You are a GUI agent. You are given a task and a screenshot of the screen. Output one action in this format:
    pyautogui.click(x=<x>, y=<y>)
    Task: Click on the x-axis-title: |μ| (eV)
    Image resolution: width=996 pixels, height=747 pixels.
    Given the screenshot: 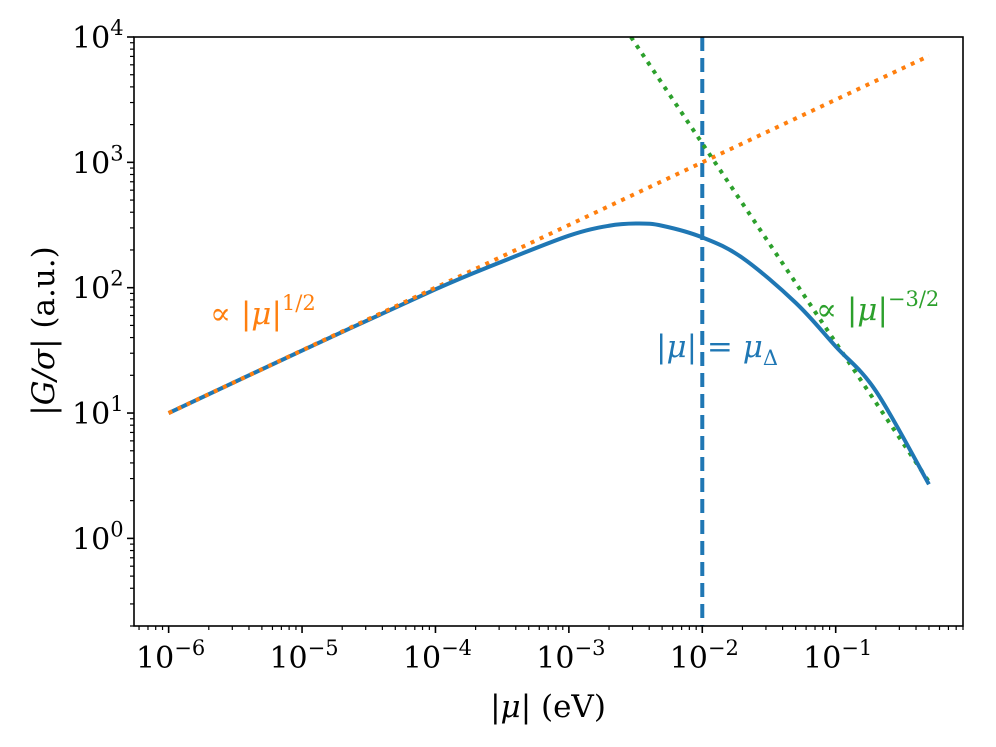 What is the action you would take?
    pyautogui.click(x=548, y=707)
    